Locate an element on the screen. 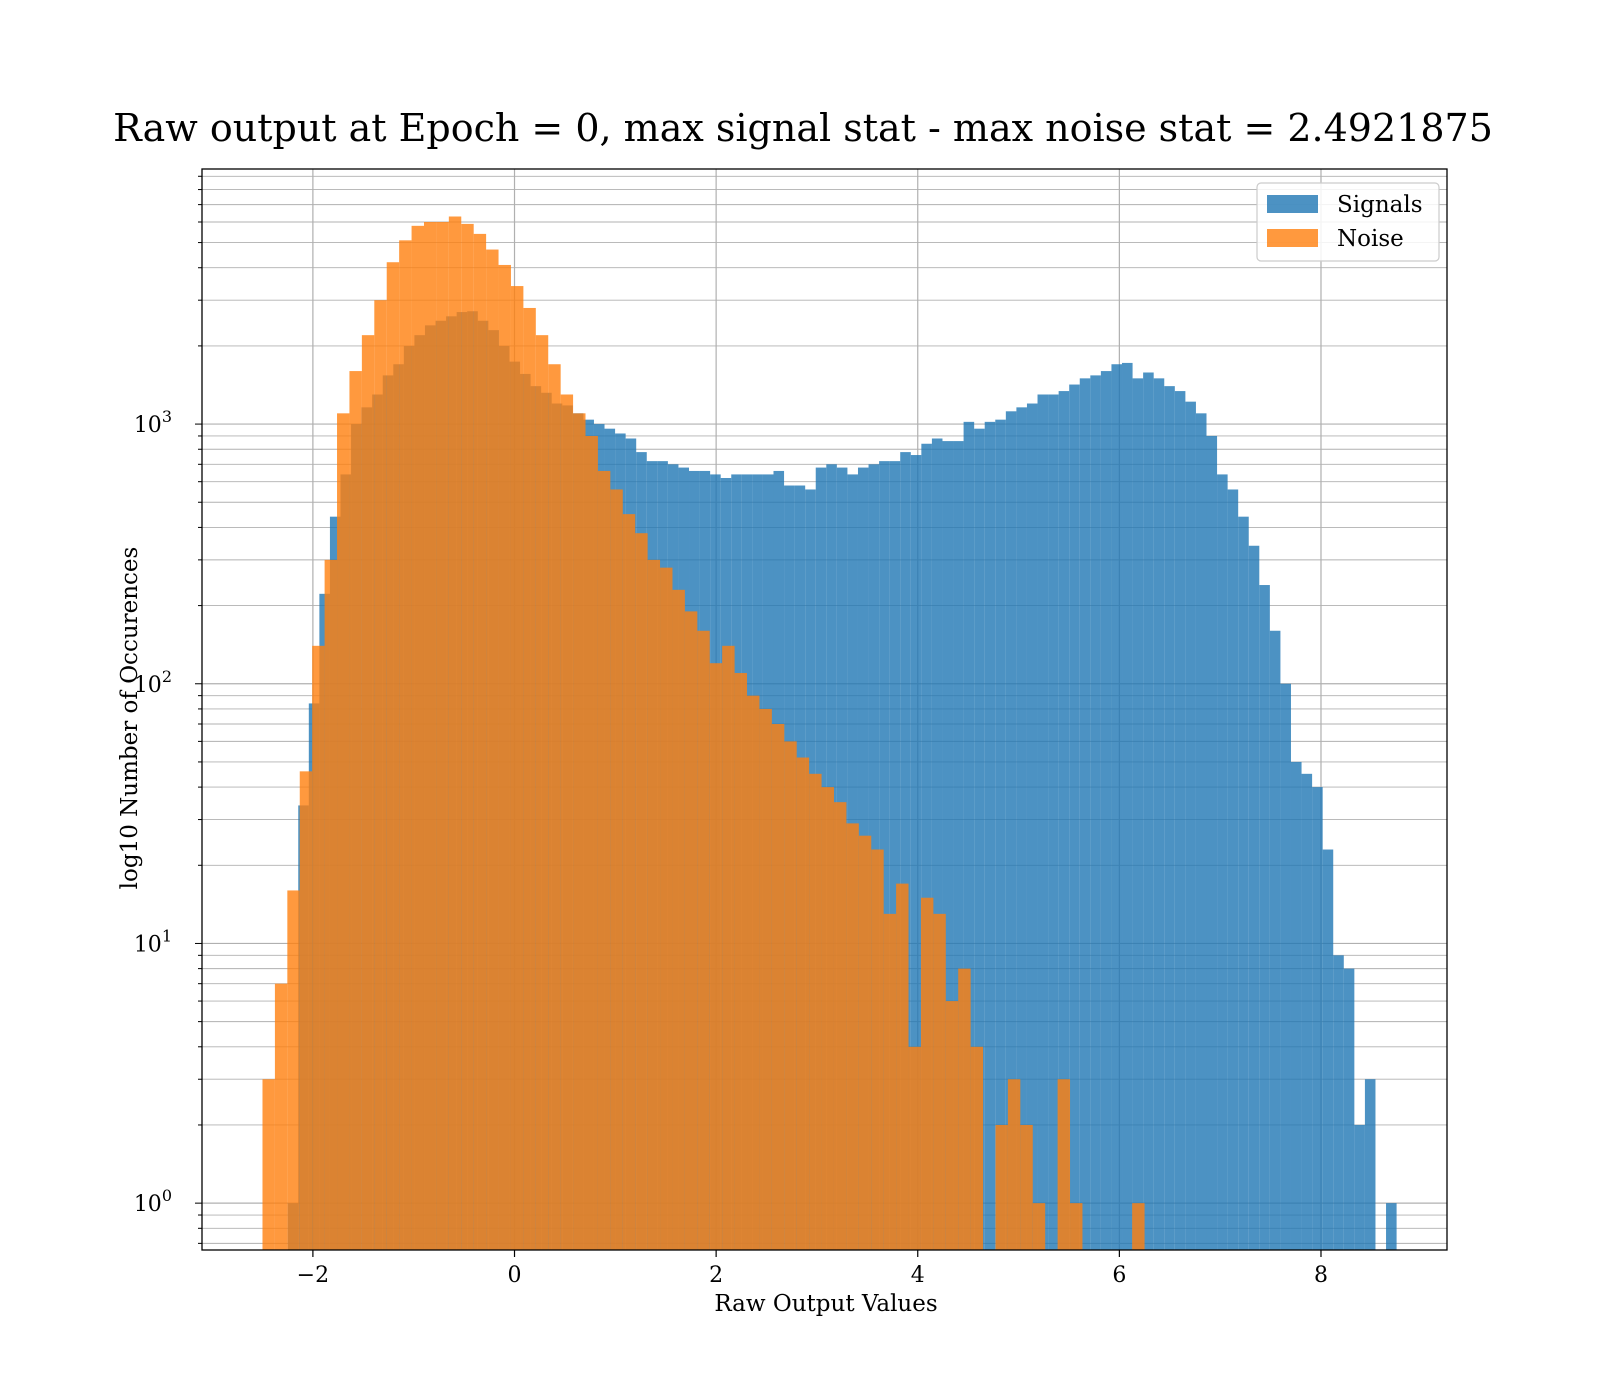 This screenshot has height=1400, width=1600. legend: Signals Noise is located at coordinates (1348, 222).